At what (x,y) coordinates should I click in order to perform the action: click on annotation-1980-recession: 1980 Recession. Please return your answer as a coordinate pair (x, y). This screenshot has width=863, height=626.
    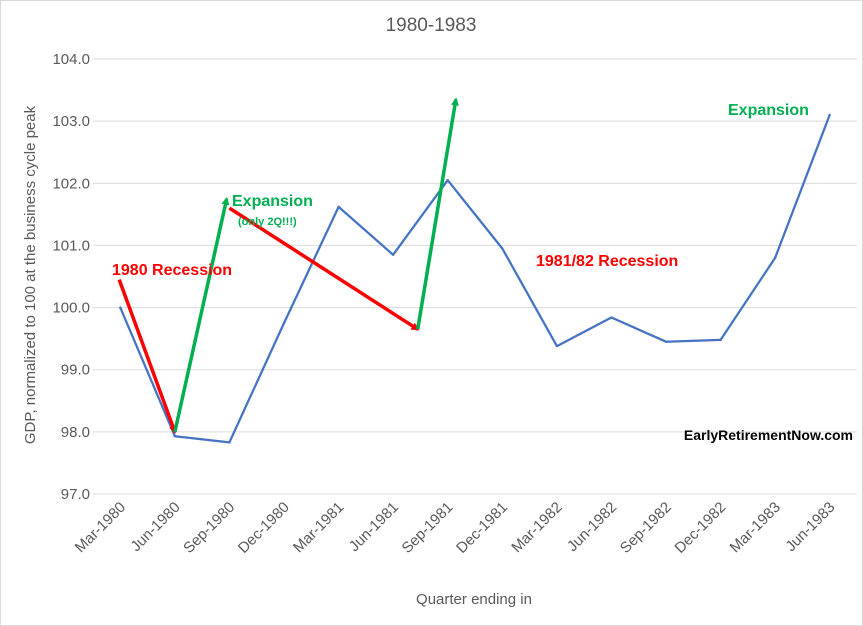
    Looking at the image, I should click on (172, 270).